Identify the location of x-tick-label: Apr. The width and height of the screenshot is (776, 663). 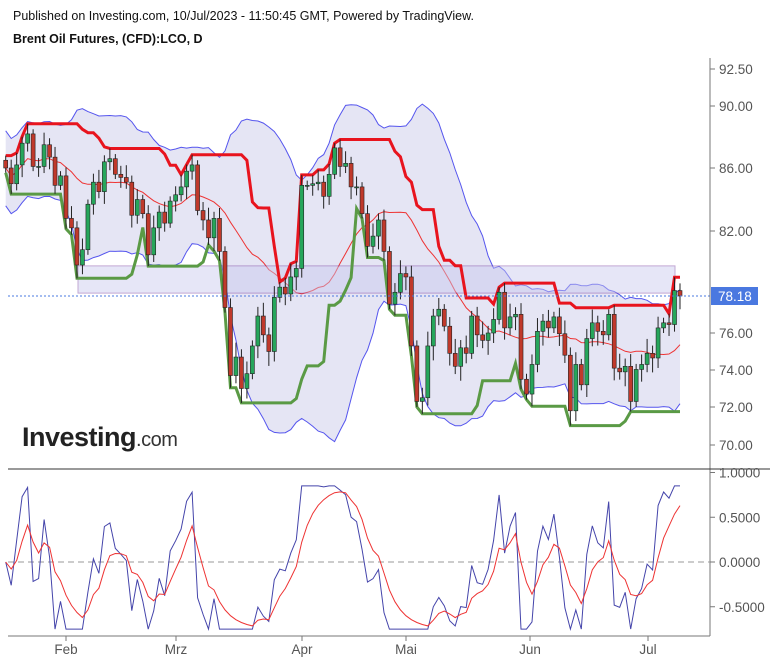
(302, 649).